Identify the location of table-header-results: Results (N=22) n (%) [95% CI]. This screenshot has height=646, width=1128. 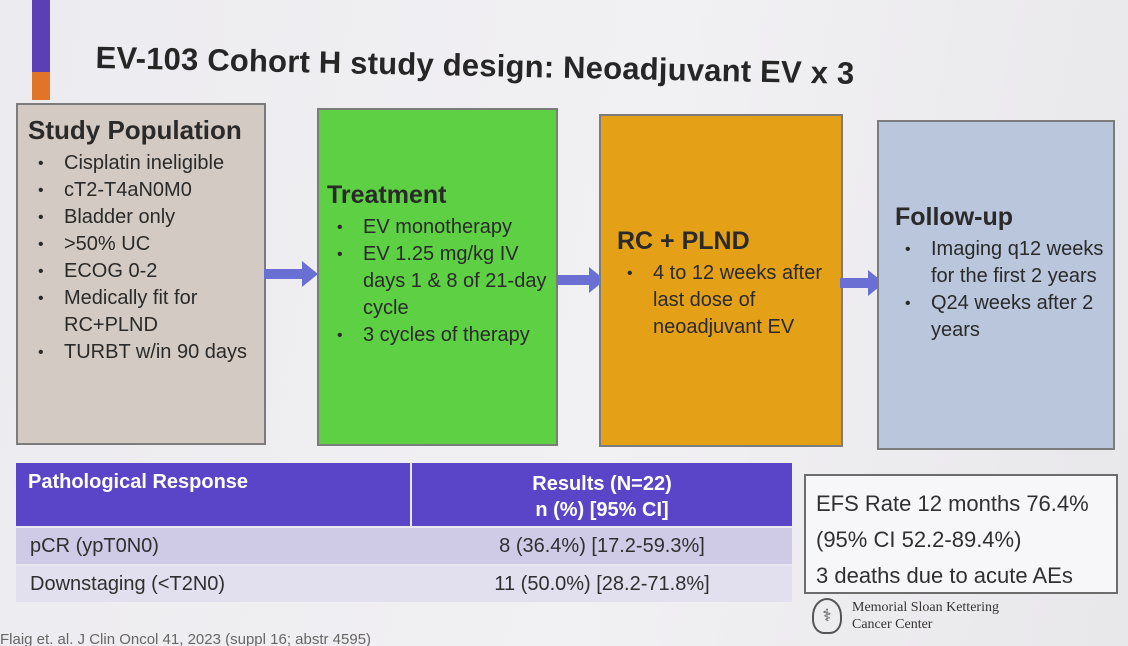
(602, 494).